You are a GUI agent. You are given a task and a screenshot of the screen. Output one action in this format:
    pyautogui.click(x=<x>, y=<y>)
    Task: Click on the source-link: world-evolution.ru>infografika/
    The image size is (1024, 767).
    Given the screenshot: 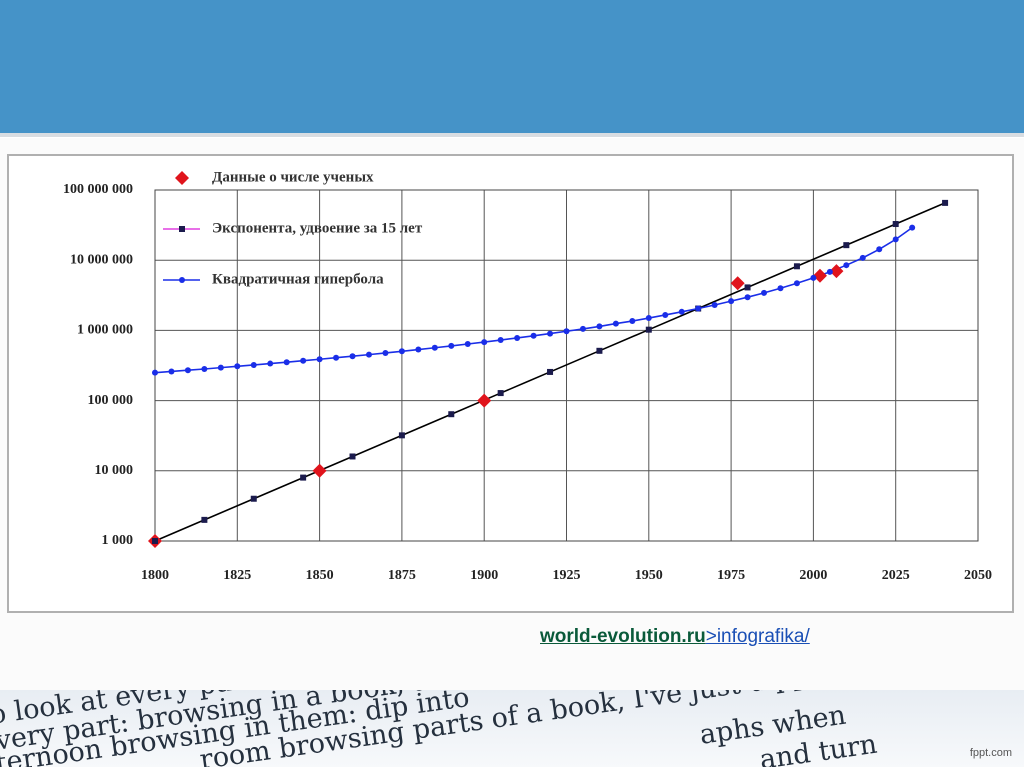 What is the action you would take?
    pyautogui.click(x=675, y=637)
    